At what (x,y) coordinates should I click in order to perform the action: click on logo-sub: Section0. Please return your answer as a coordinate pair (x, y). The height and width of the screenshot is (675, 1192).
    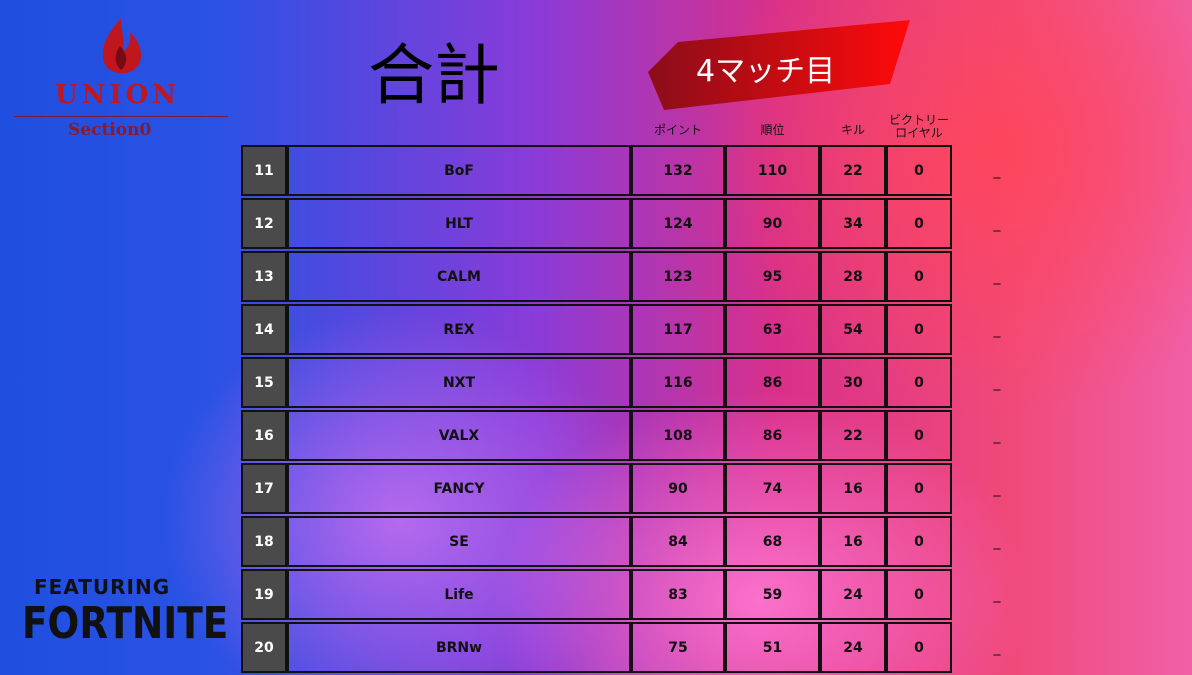
    Looking at the image, I should click on (110, 130).